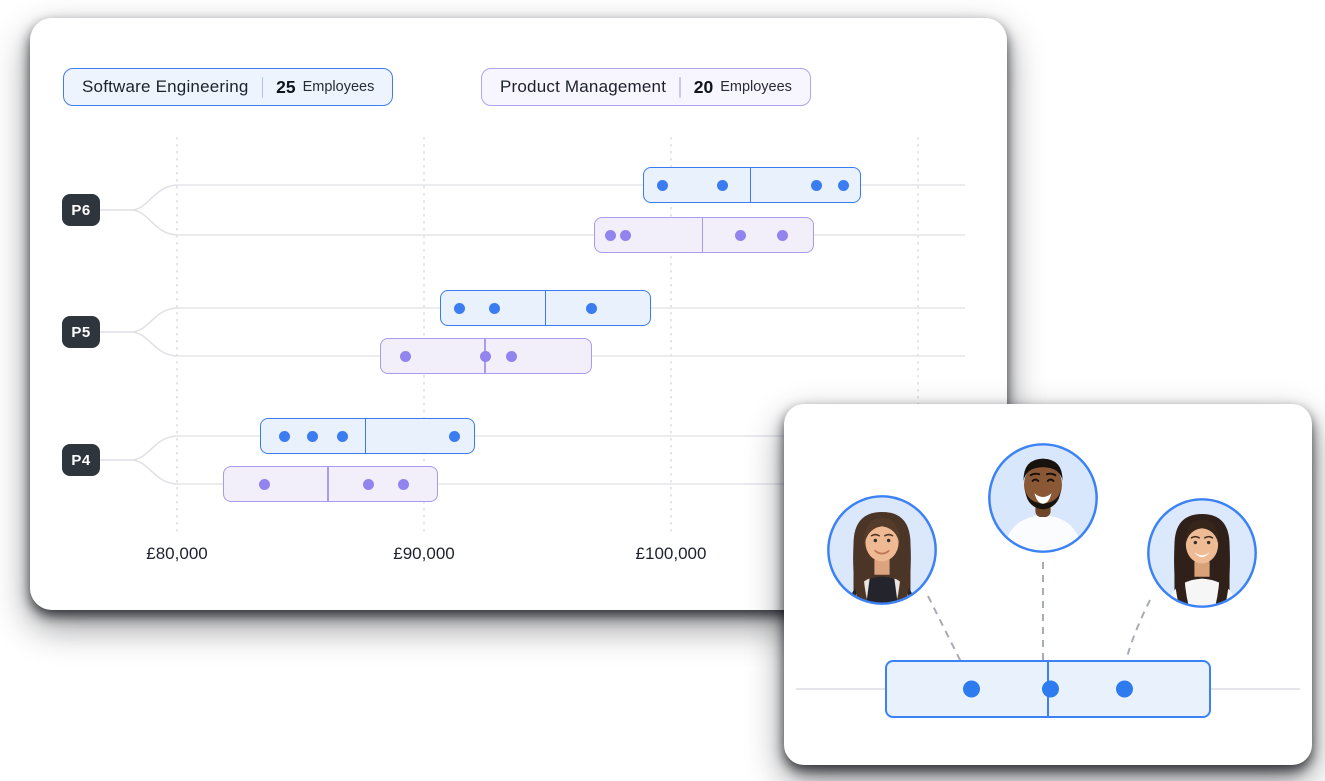 Image resolution: width=1325 pixels, height=781 pixels. I want to click on median-line-pm-p6, so click(702, 235).